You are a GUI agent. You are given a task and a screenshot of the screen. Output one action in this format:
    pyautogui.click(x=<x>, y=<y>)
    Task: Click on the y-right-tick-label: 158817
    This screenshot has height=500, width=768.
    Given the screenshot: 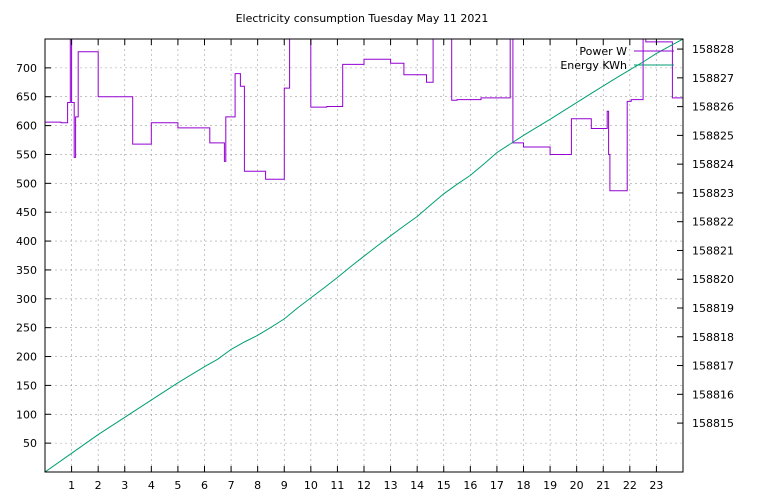 What is the action you would take?
    pyautogui.click(x=713, y=366)
    